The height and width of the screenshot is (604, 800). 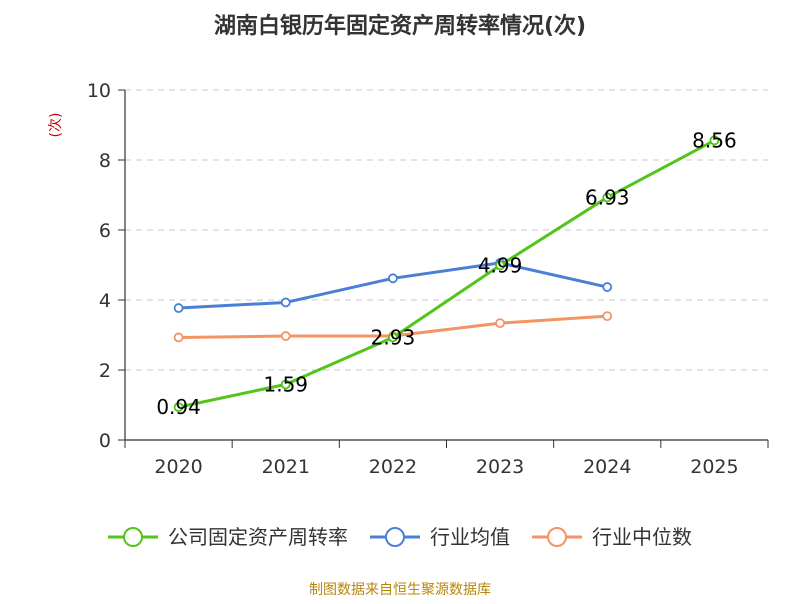 I want to click on y-tick-label: 0, so click(x=105, y=441).